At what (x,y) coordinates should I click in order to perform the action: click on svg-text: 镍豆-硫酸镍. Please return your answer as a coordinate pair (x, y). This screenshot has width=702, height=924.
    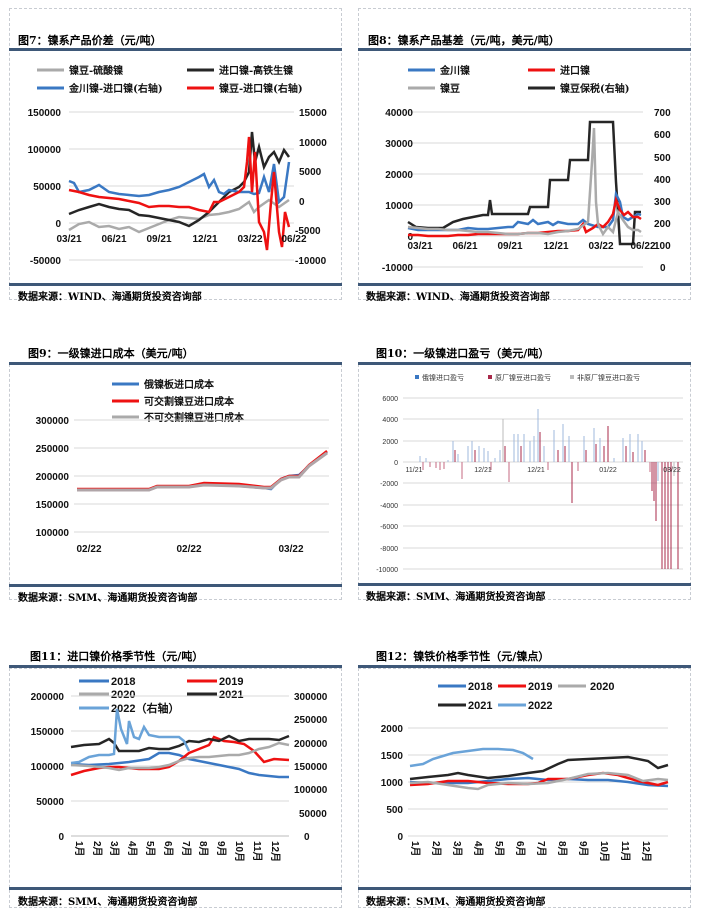
    Looking at the image, I should click on (96, 70).